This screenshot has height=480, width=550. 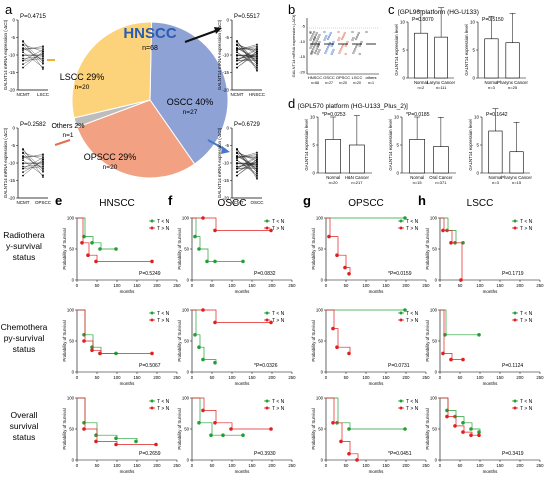 What do you see at coordinates (179, 248) in the screenshot?
I see `km-ylabel: Probability of Survival` at bounding box center [179, 248].